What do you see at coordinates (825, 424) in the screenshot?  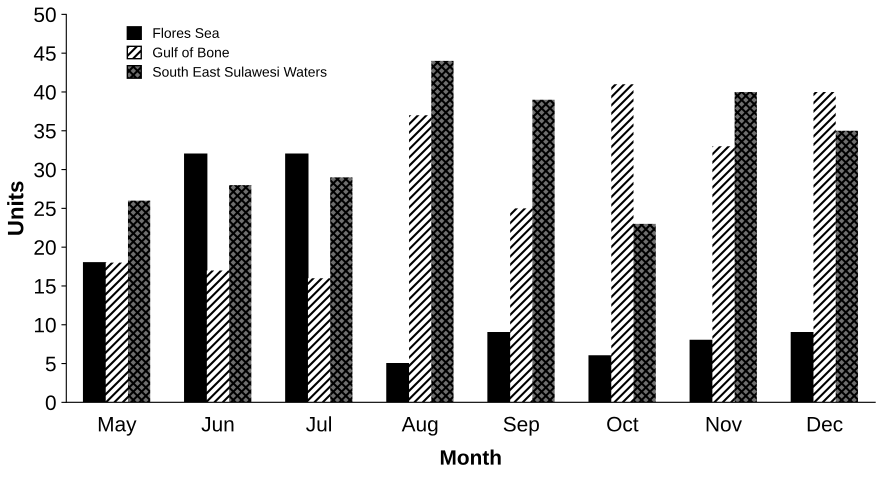 I see `x-tick-label: Dec` at bounding box center [825, 424].